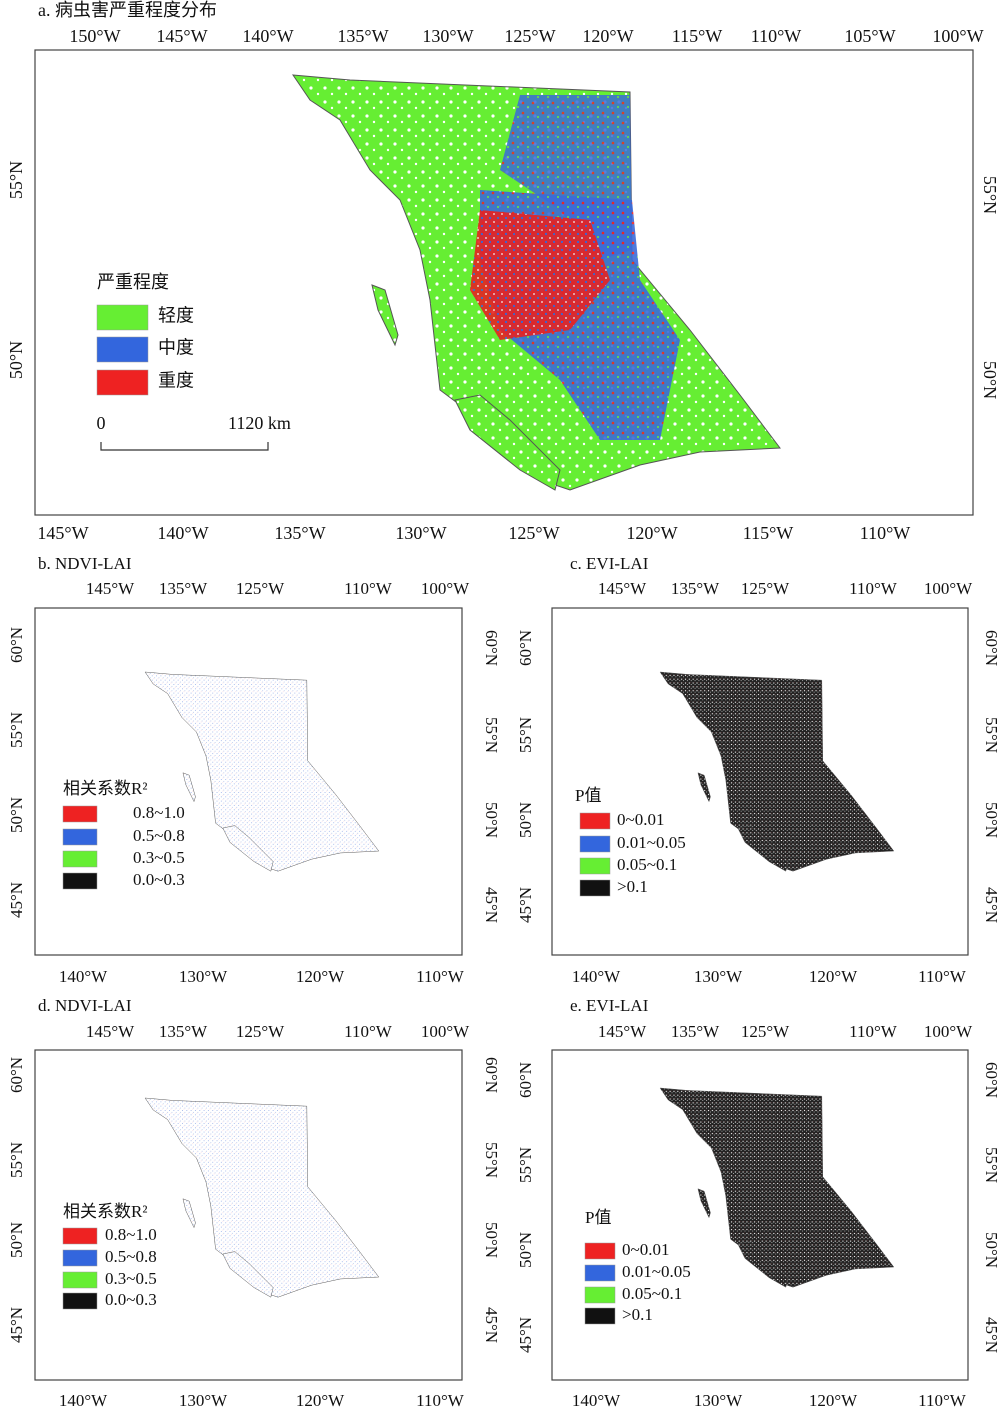  What do you see at coordinates (176, 348) in the screenshot?
I see `legend-label: 中度` at bounding box center [176, 348].